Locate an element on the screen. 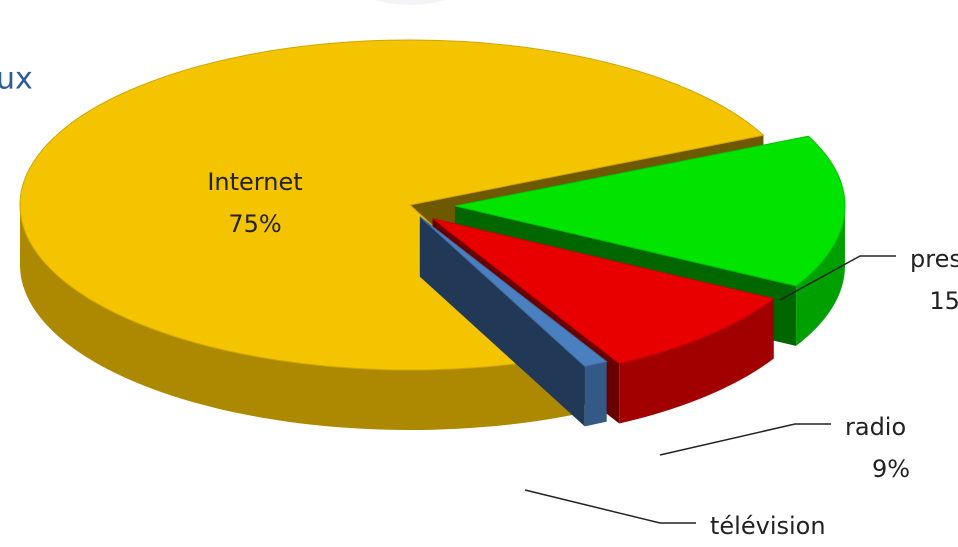 Image resolution: width=958 pixels, height=547 pixels. value-label: 15% is located at coordinates (943, 301).